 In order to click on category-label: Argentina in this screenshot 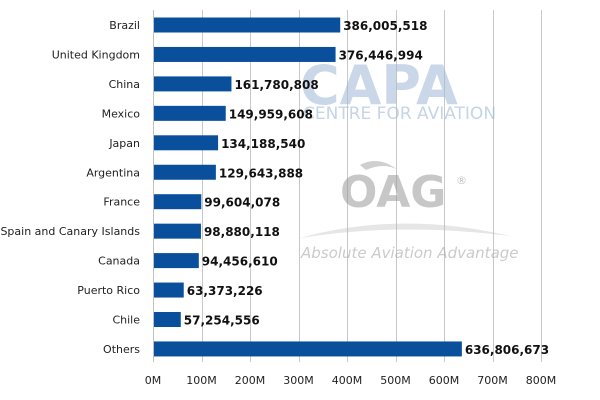, I will do `click(113, 172)`.